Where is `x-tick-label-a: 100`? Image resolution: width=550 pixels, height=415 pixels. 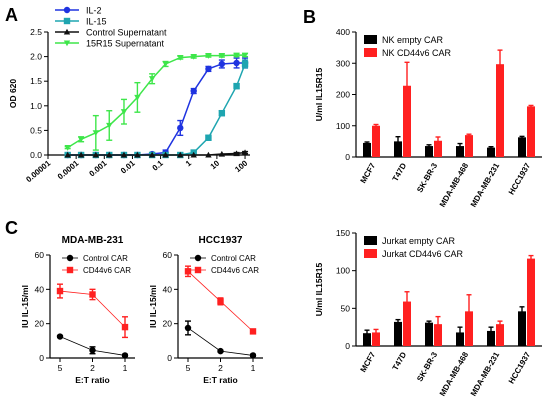 x-tick-label-a: 100 is located at coordinates (241, 166).